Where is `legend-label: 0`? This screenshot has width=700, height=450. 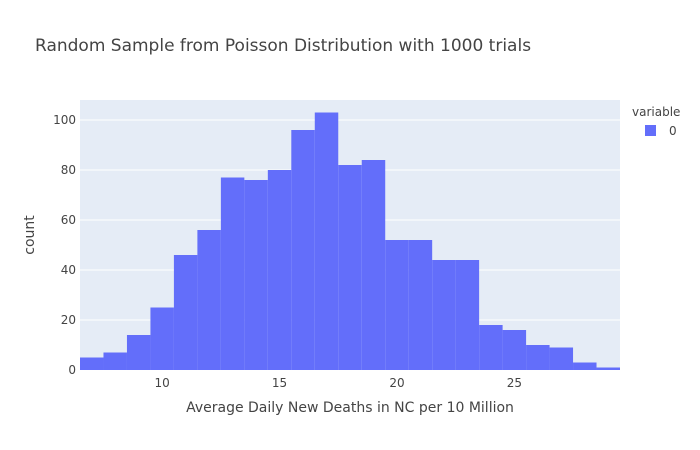 legend-label: 0 is located at coordinates (673, 131).